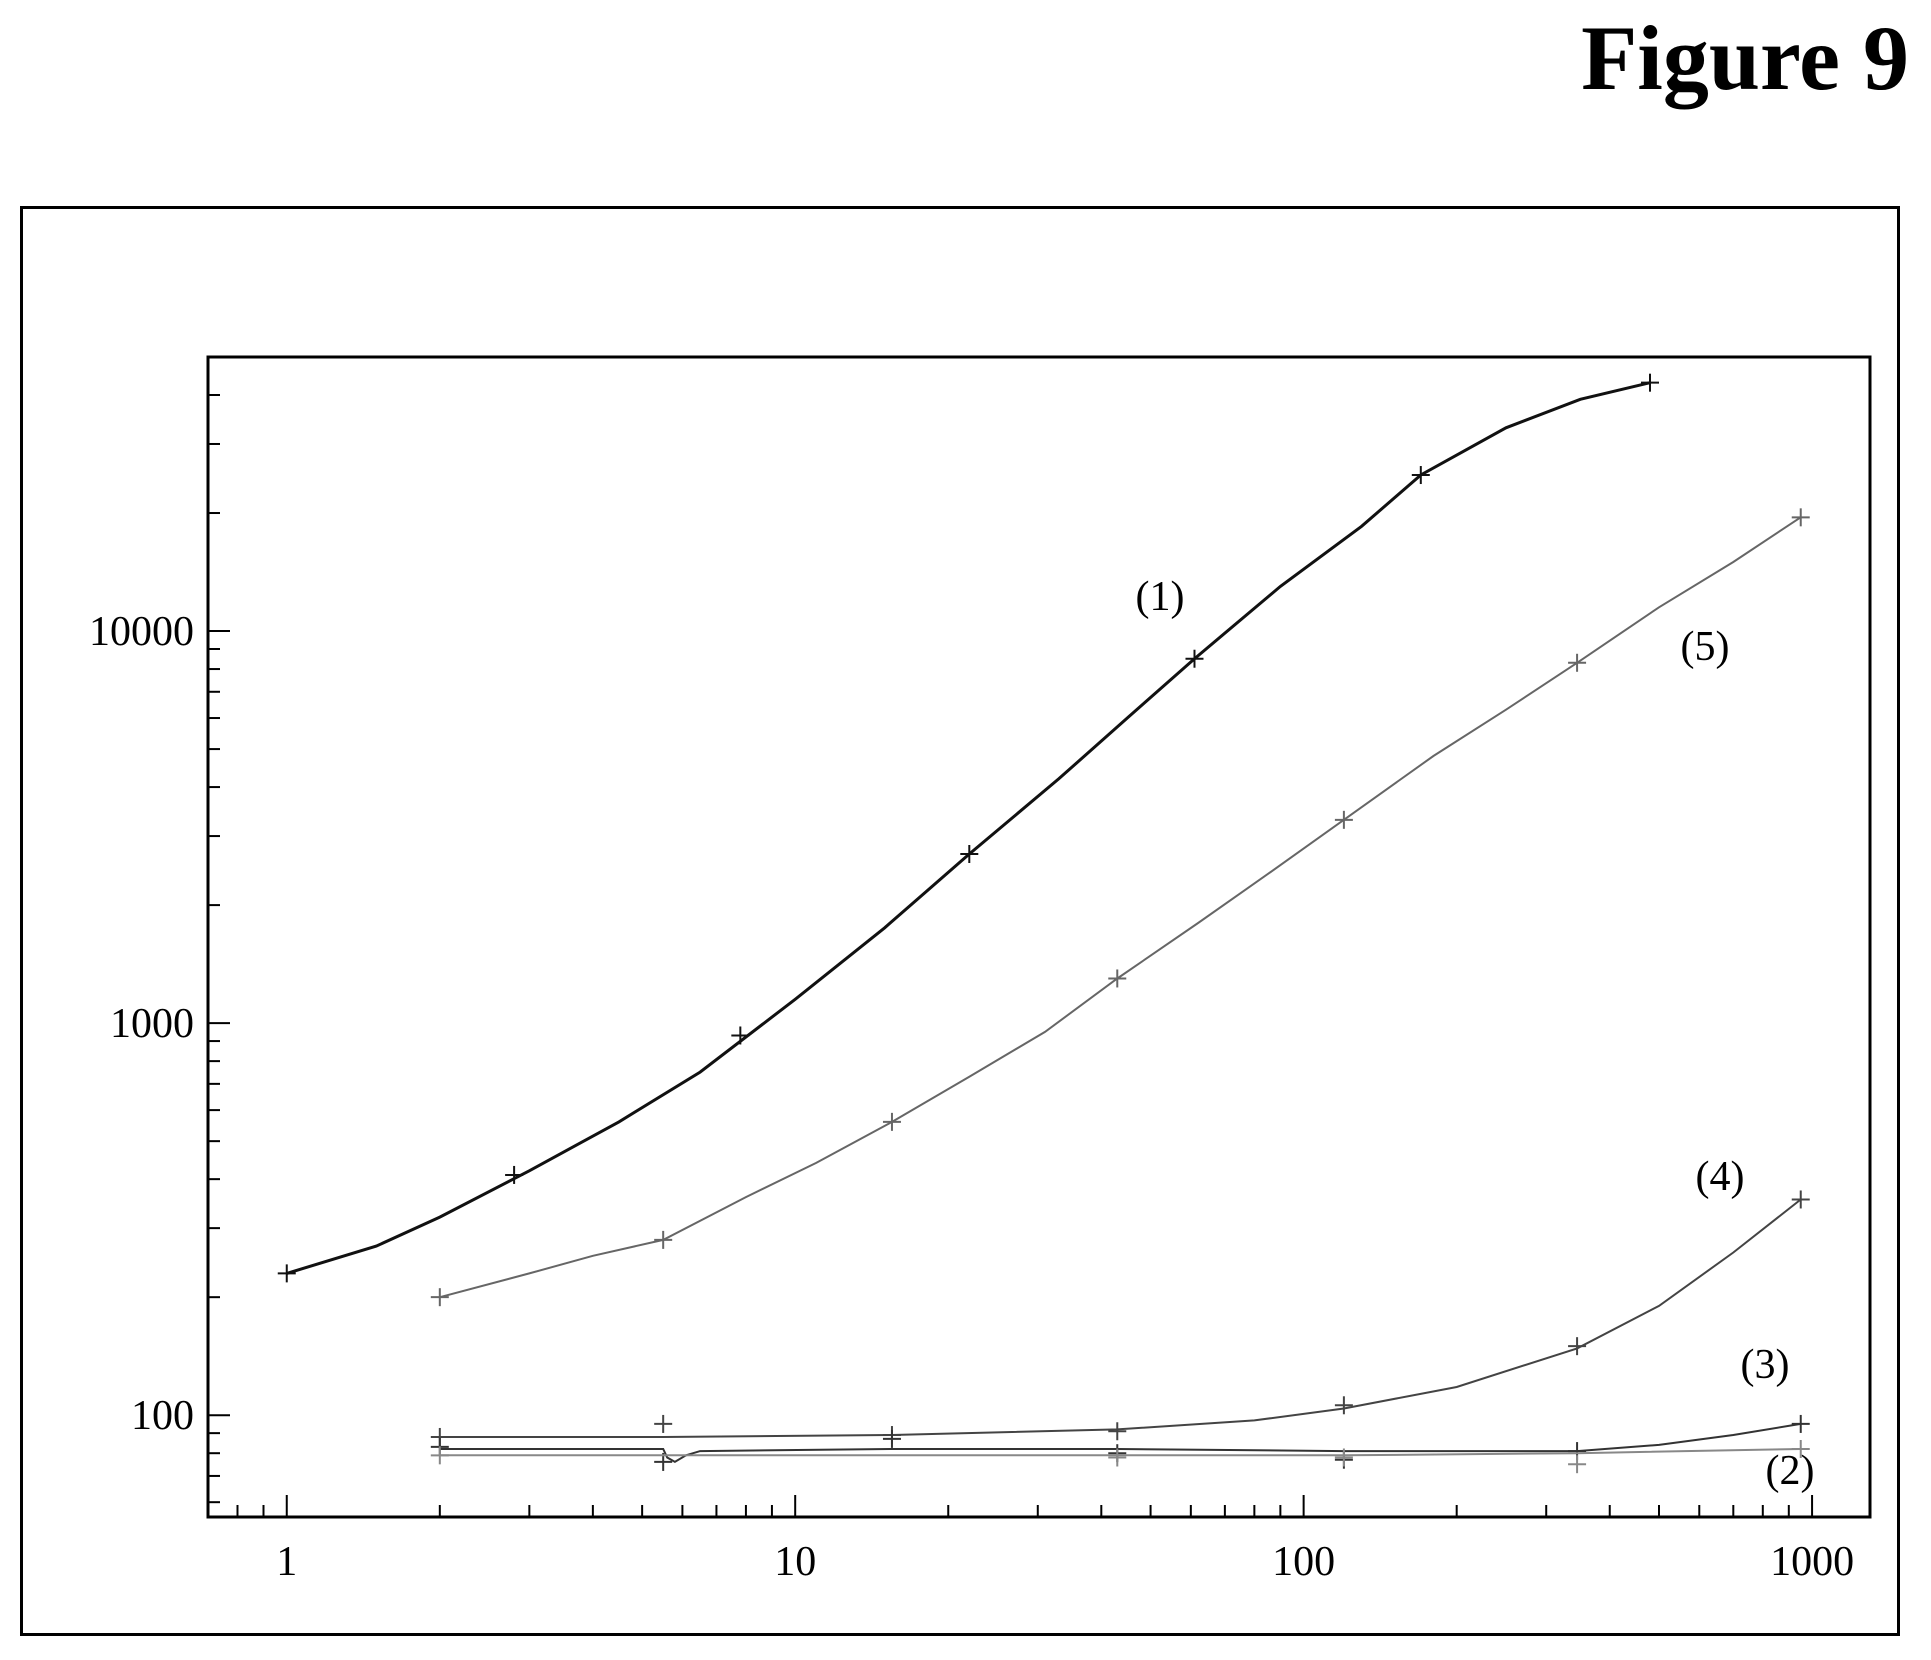 The image size is (1931, 1660). I want to click on x-tick-label: 10, so click(795, 1562).